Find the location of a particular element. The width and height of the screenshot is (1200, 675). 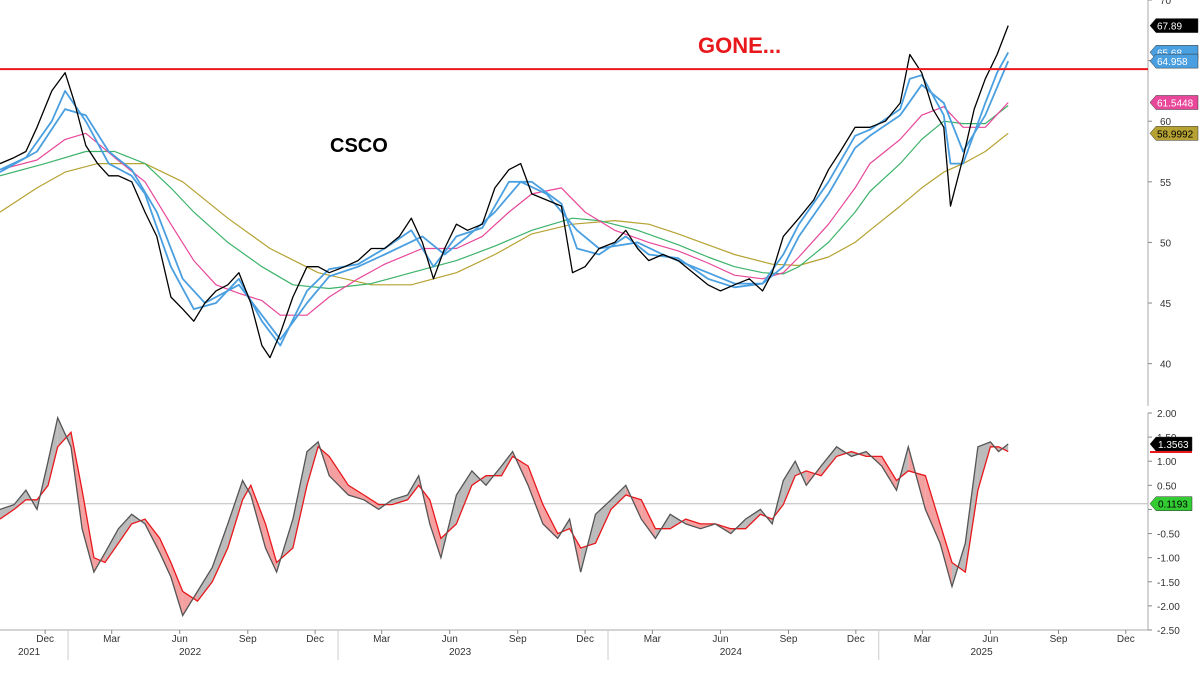

osc-y-tick-label: -2.50 is located at coordinates (1168, 631).